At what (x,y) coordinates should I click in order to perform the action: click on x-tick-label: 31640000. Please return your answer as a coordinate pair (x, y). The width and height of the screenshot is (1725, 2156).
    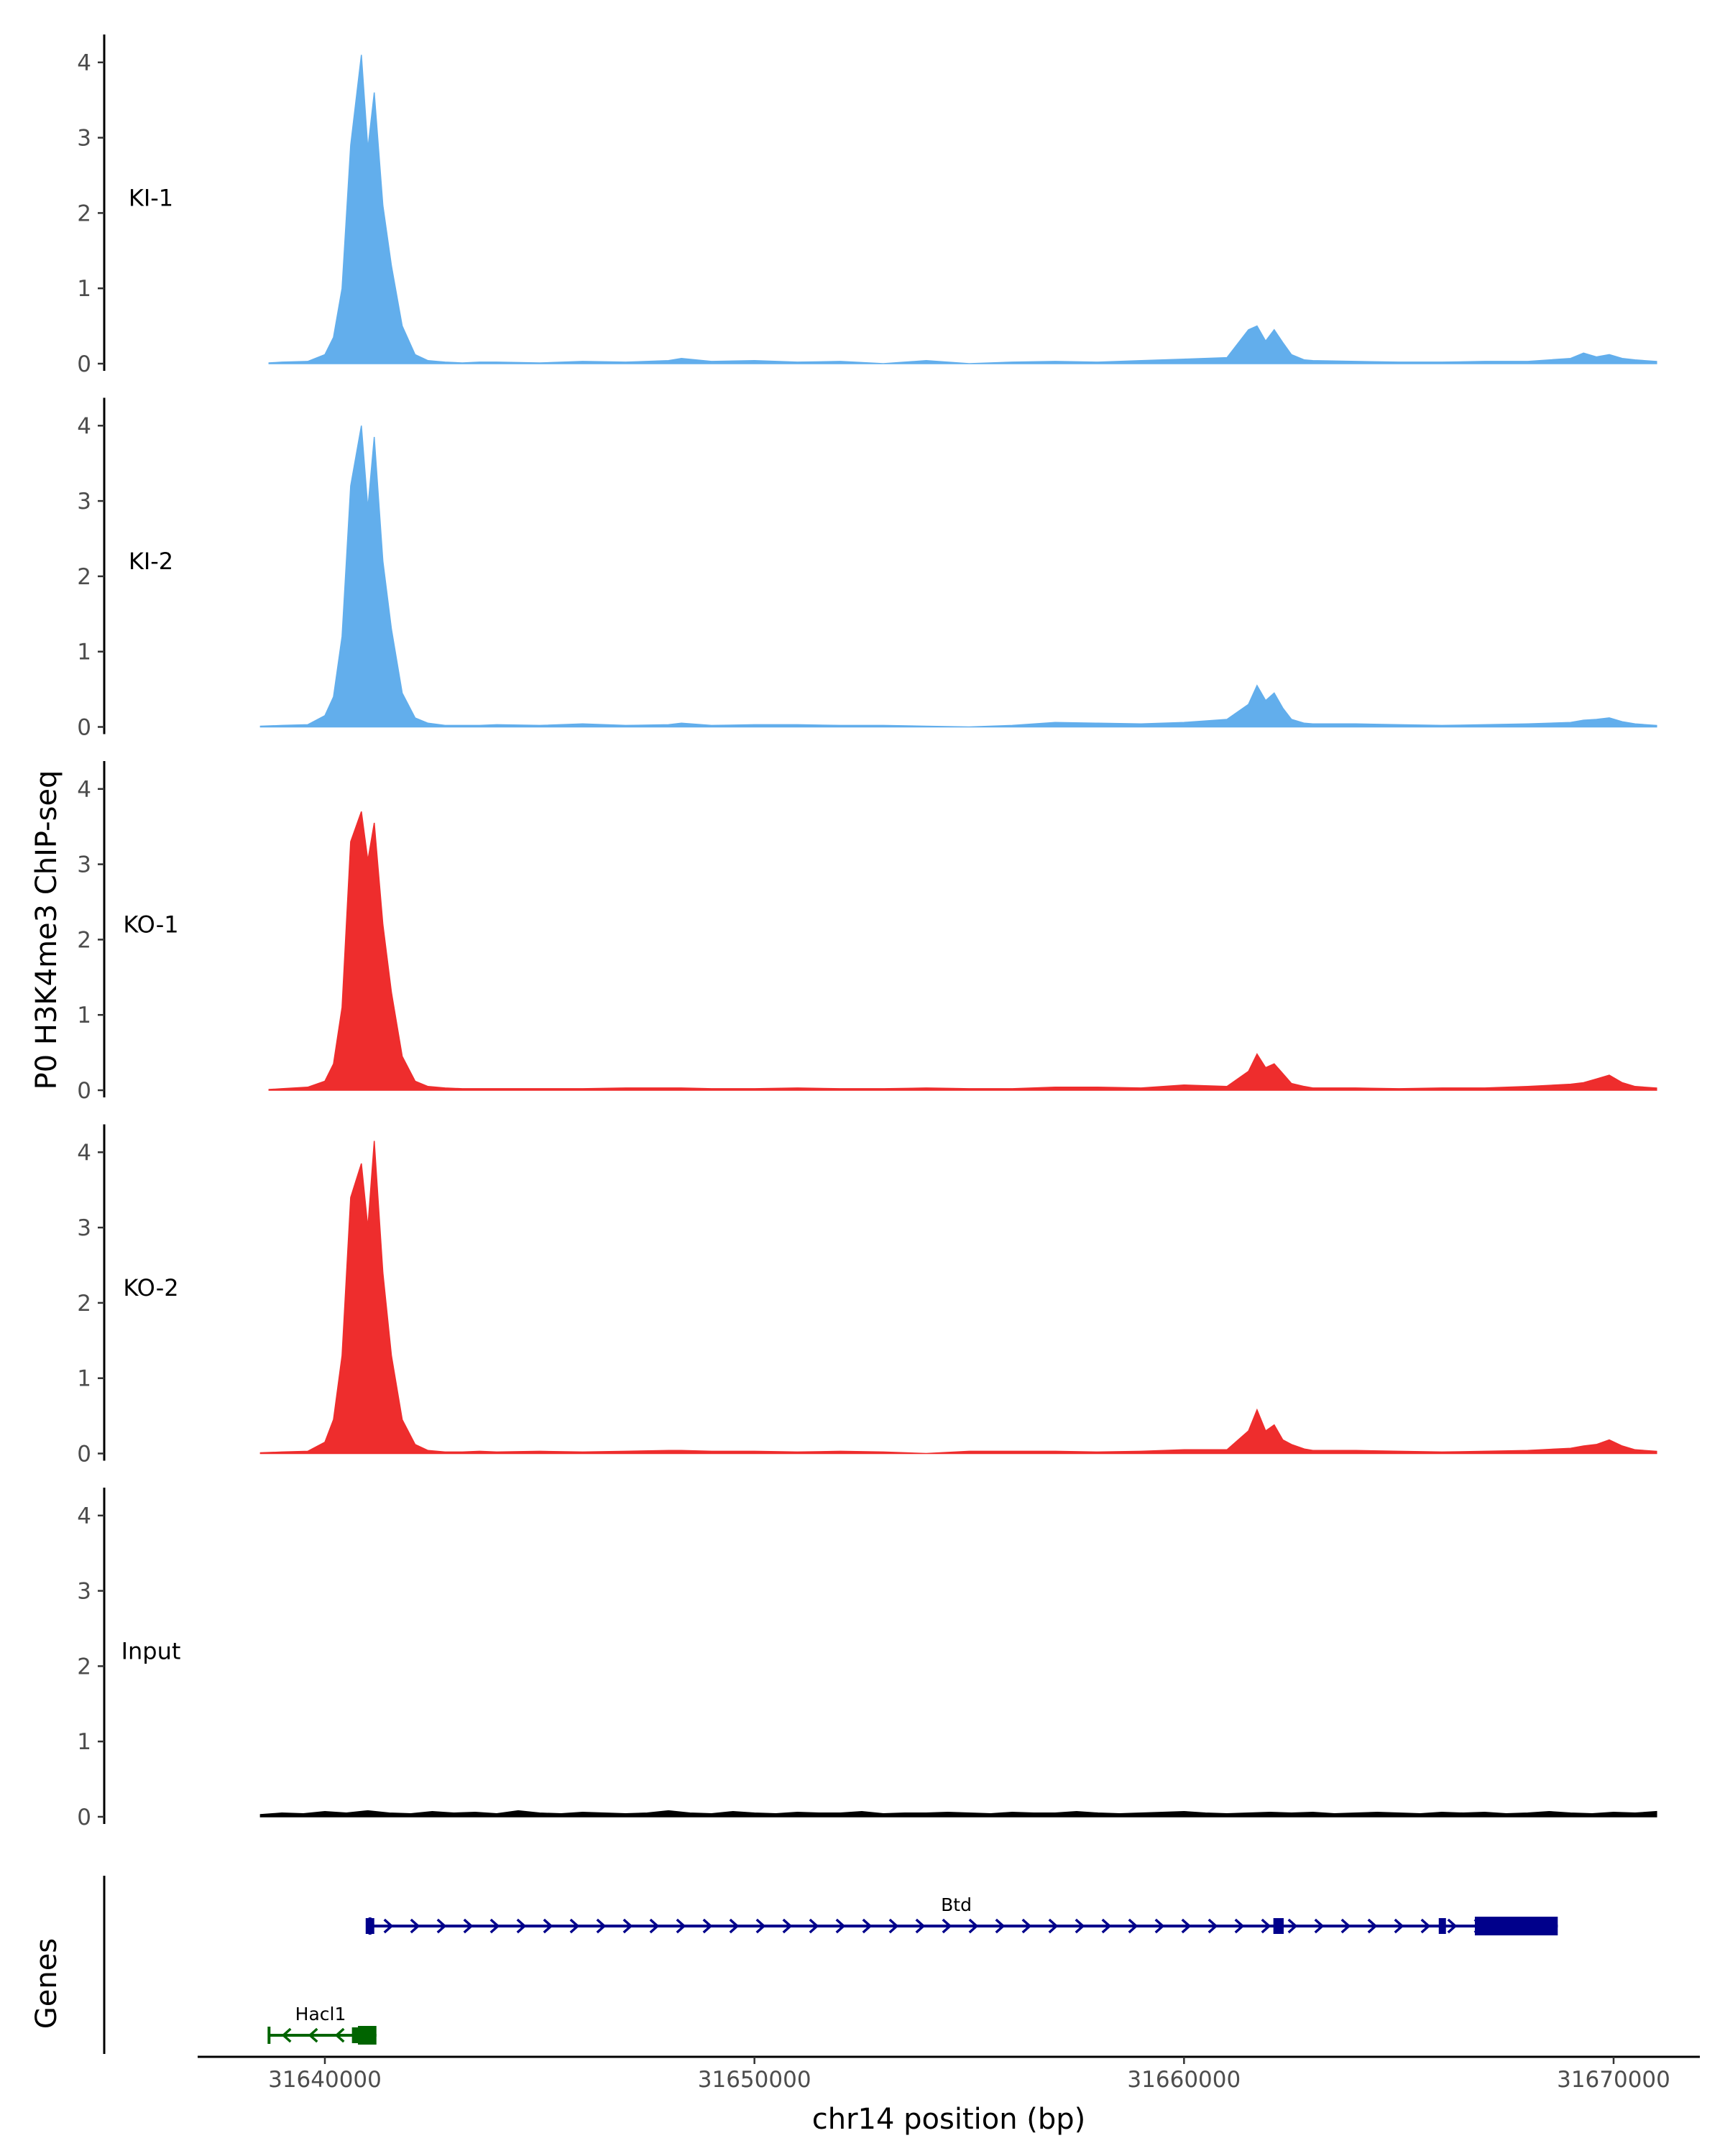
    Looking at the image, I should click on (325, 2080).